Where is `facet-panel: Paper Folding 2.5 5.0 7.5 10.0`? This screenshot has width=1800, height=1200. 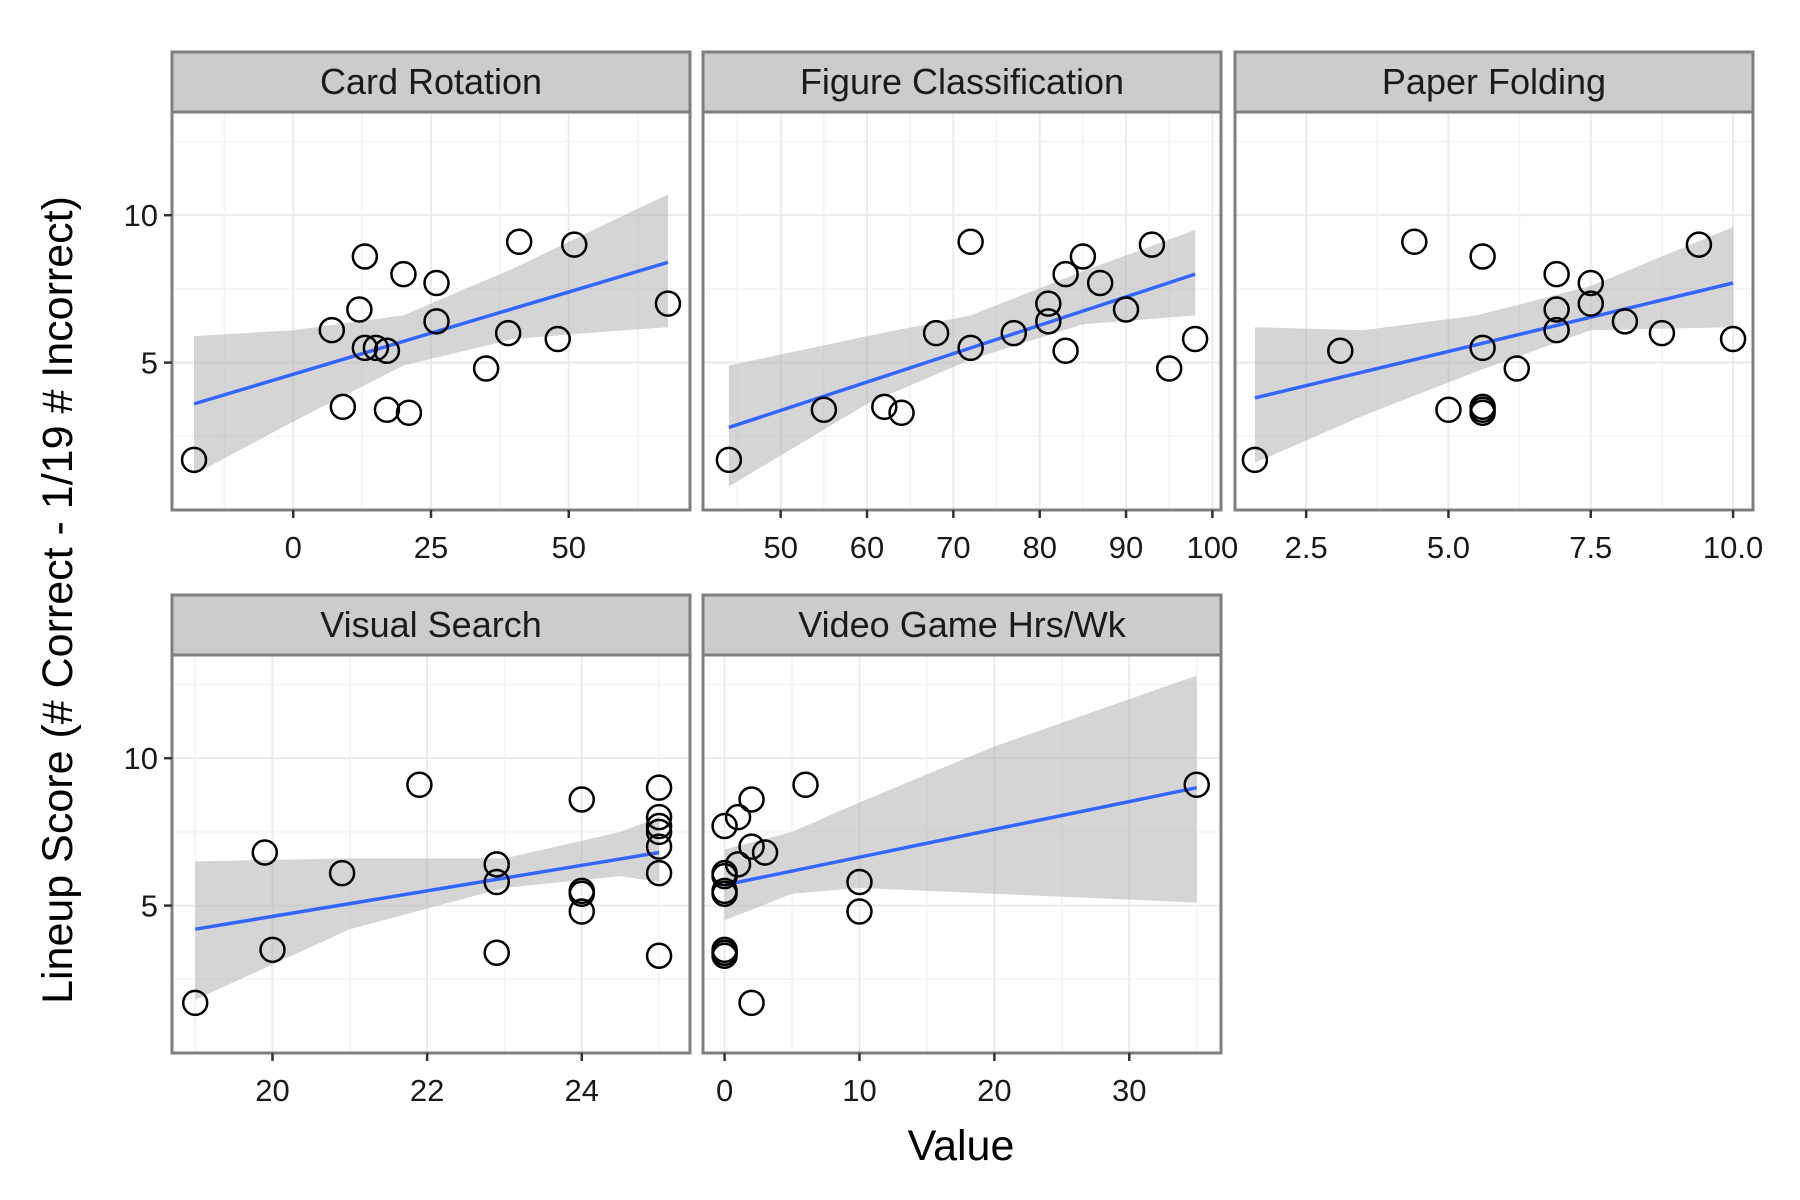 facet-panel: Paper Folding 2.5 5.0 7.5 10.0 is located at coordinates (1498, 307).